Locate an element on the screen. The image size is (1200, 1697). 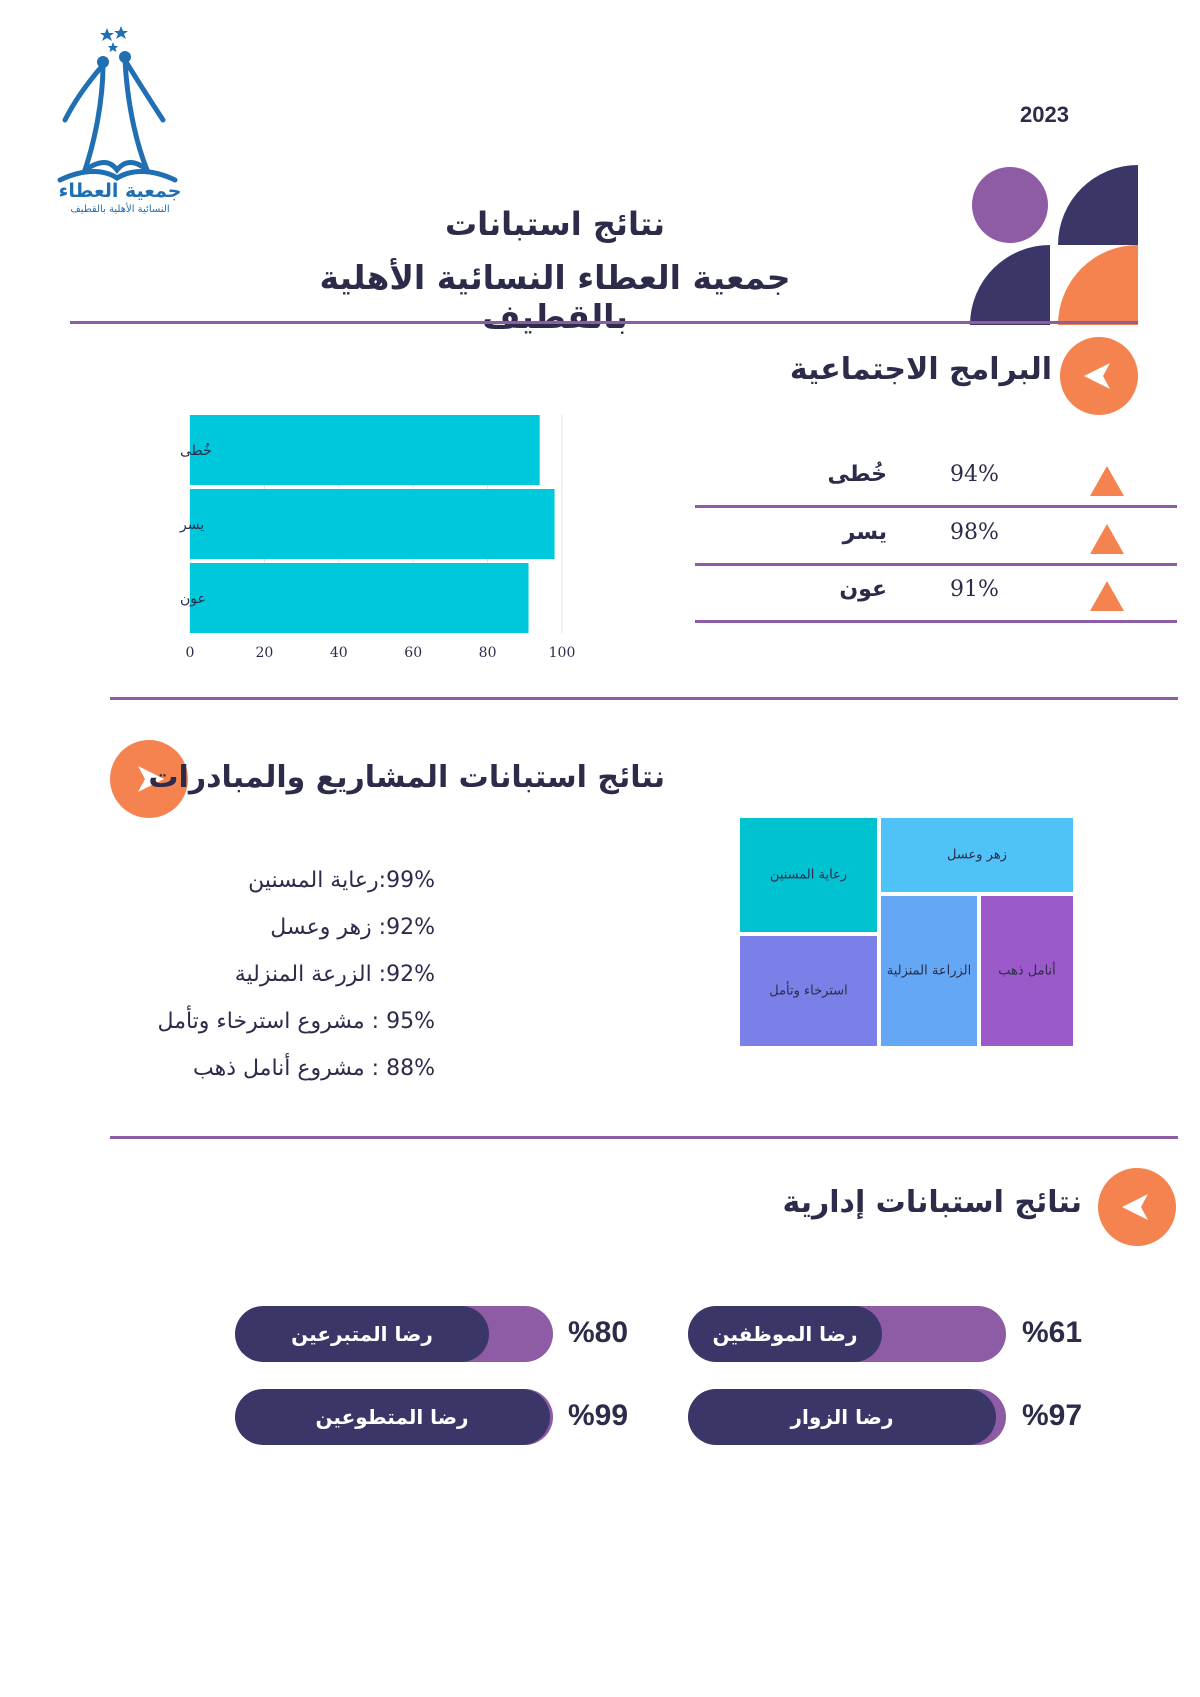
treemap-label: رعاية المسنين is located at coordinates (808, 875).